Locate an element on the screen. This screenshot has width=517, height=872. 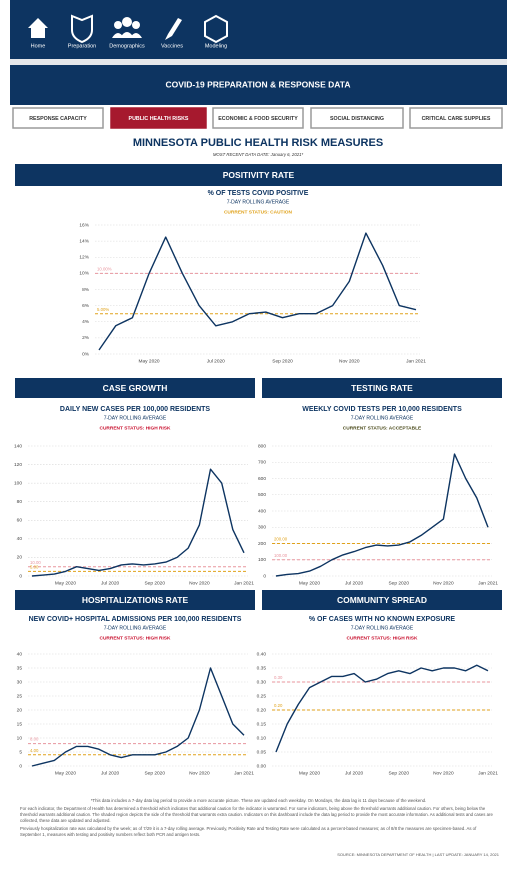
tab-label: CRITICAL CARE SUPPLIES is located at coordinates (456, 119).